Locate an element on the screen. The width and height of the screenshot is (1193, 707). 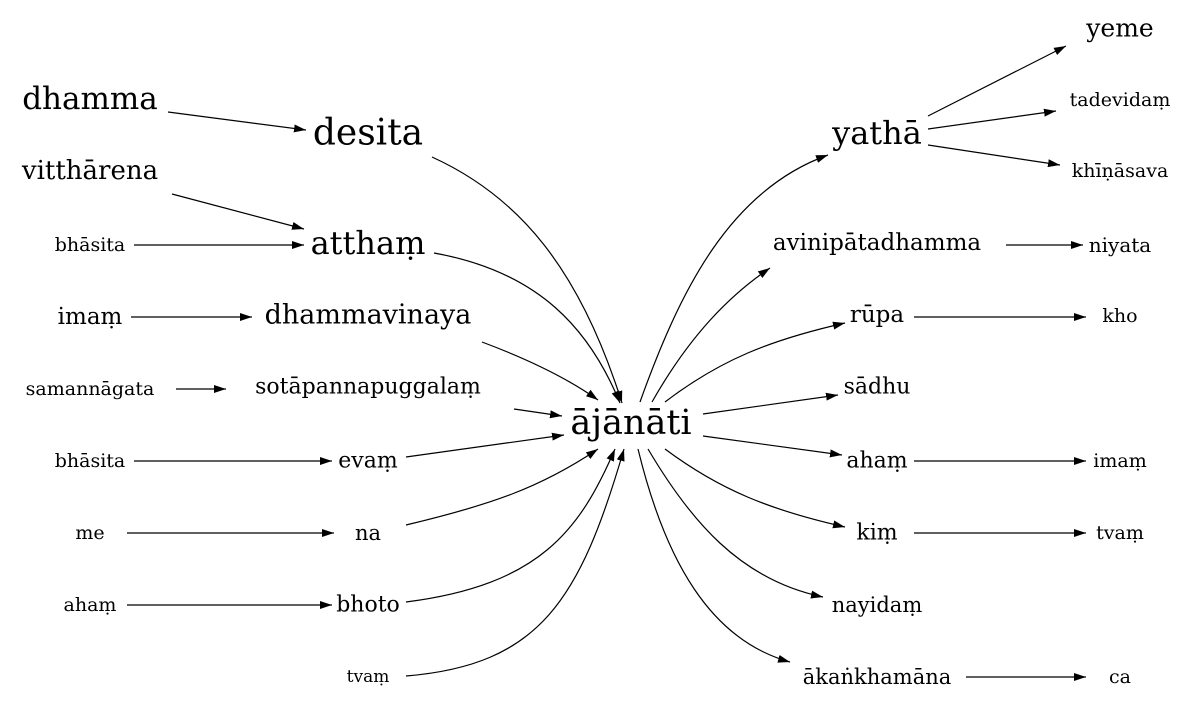
node-rupa: rūpa is located at coordinates (877, 315).